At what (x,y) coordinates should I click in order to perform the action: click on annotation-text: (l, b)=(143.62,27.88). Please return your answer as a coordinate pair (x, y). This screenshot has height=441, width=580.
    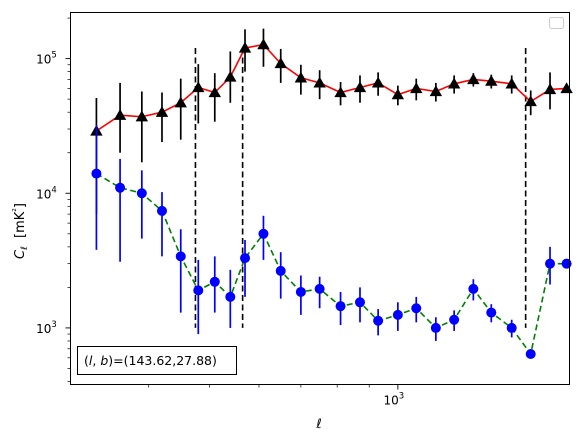
    Looking at the image, I should click on (150, 360).